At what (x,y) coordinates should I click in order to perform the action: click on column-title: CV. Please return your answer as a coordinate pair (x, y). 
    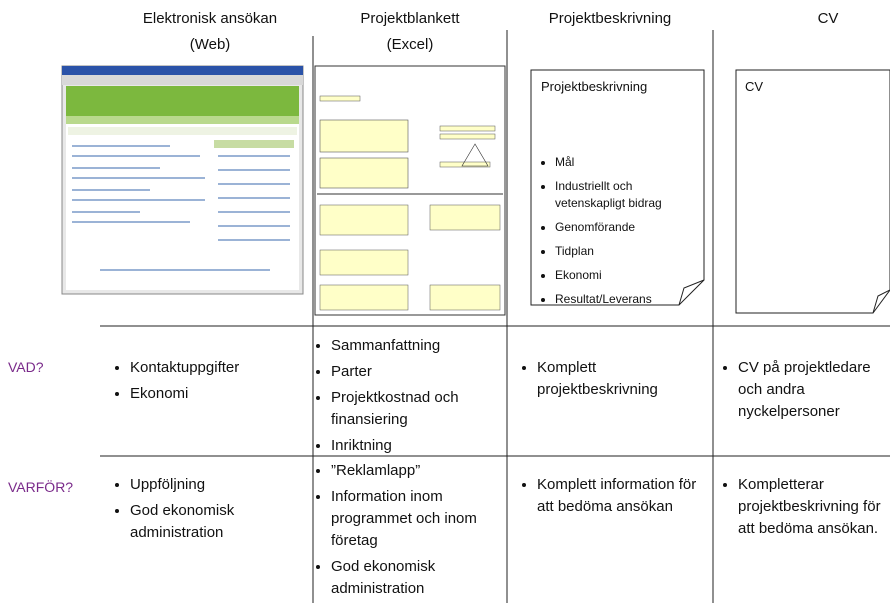
    Looking at the image, I should click on (828, 18).